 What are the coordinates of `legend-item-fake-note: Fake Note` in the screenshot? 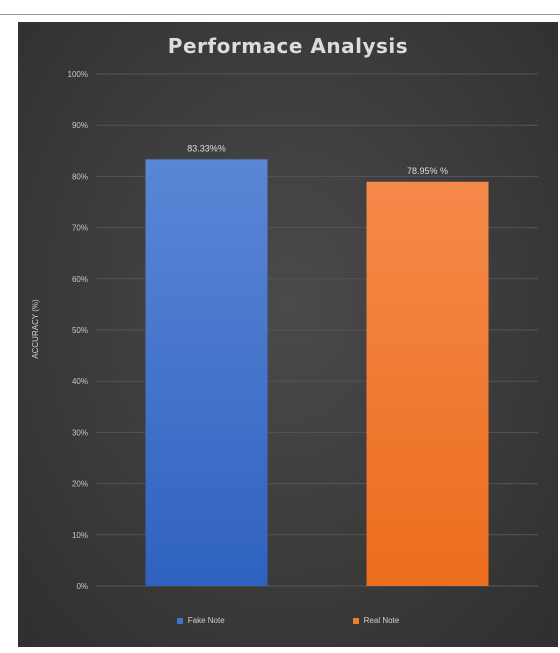 It's located at (200, 620).